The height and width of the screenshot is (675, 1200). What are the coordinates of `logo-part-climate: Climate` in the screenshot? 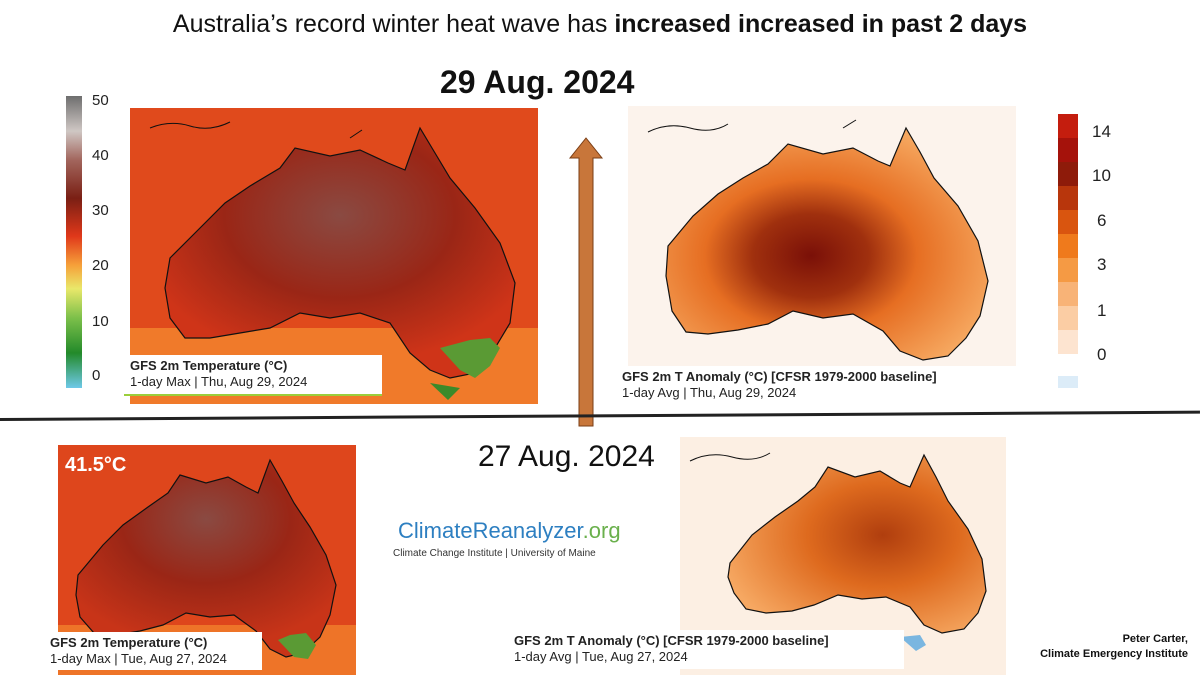 It's located at (435, 530).